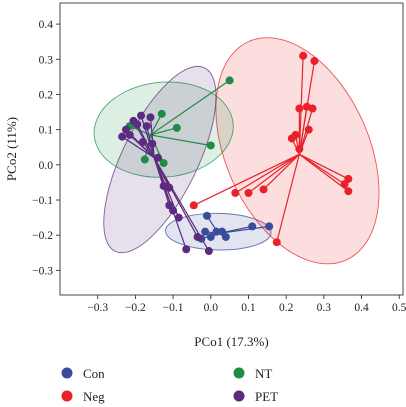 This screenshot has height=407, width=406. Describe the element at coordinates (46, 148) in the screenshot. I see `y-axis-ticks: −0.3 −0.2 −0.1 0.0 0.1 0.2 0.3 0.4` at that location.